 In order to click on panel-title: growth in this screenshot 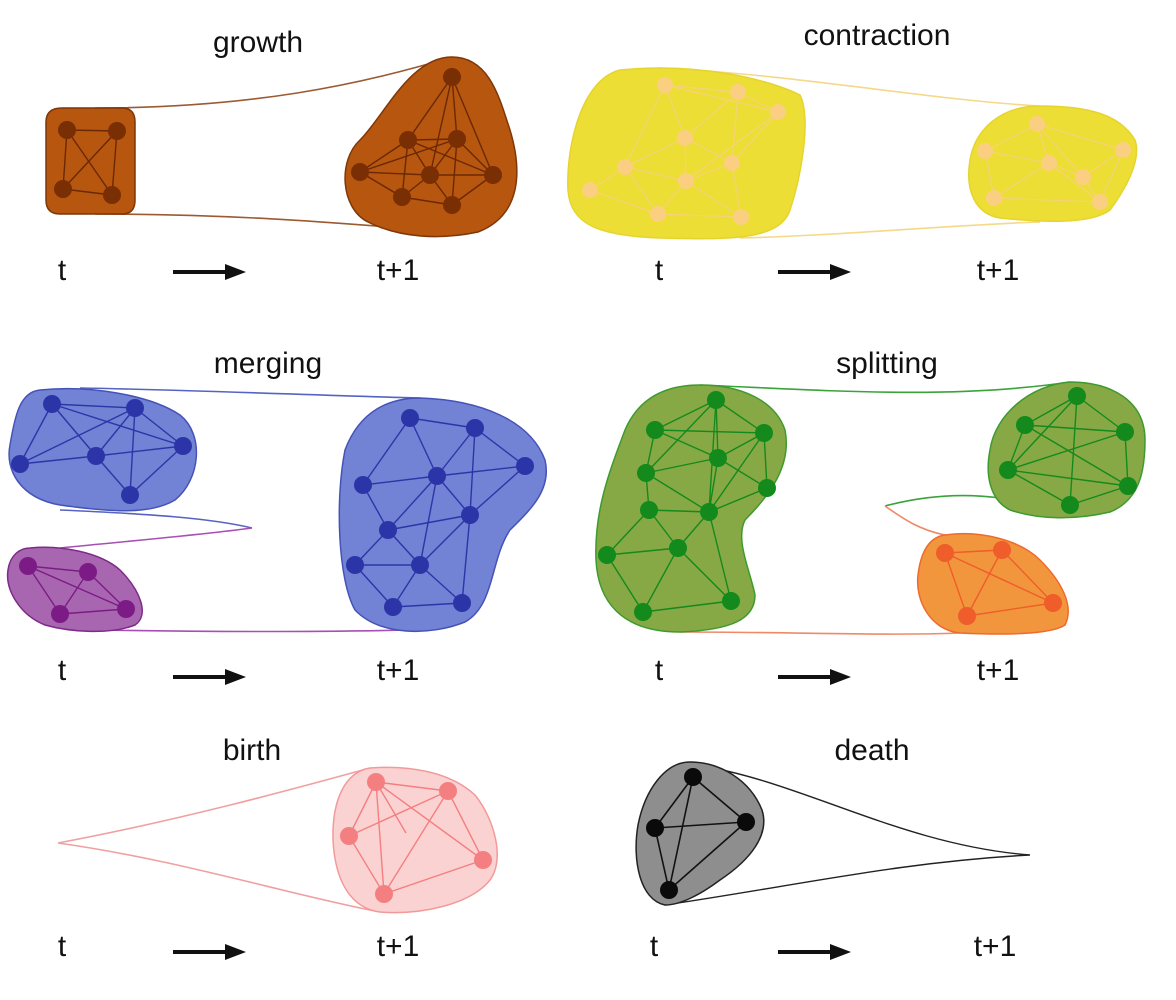, I will do `click(258, 42)`.